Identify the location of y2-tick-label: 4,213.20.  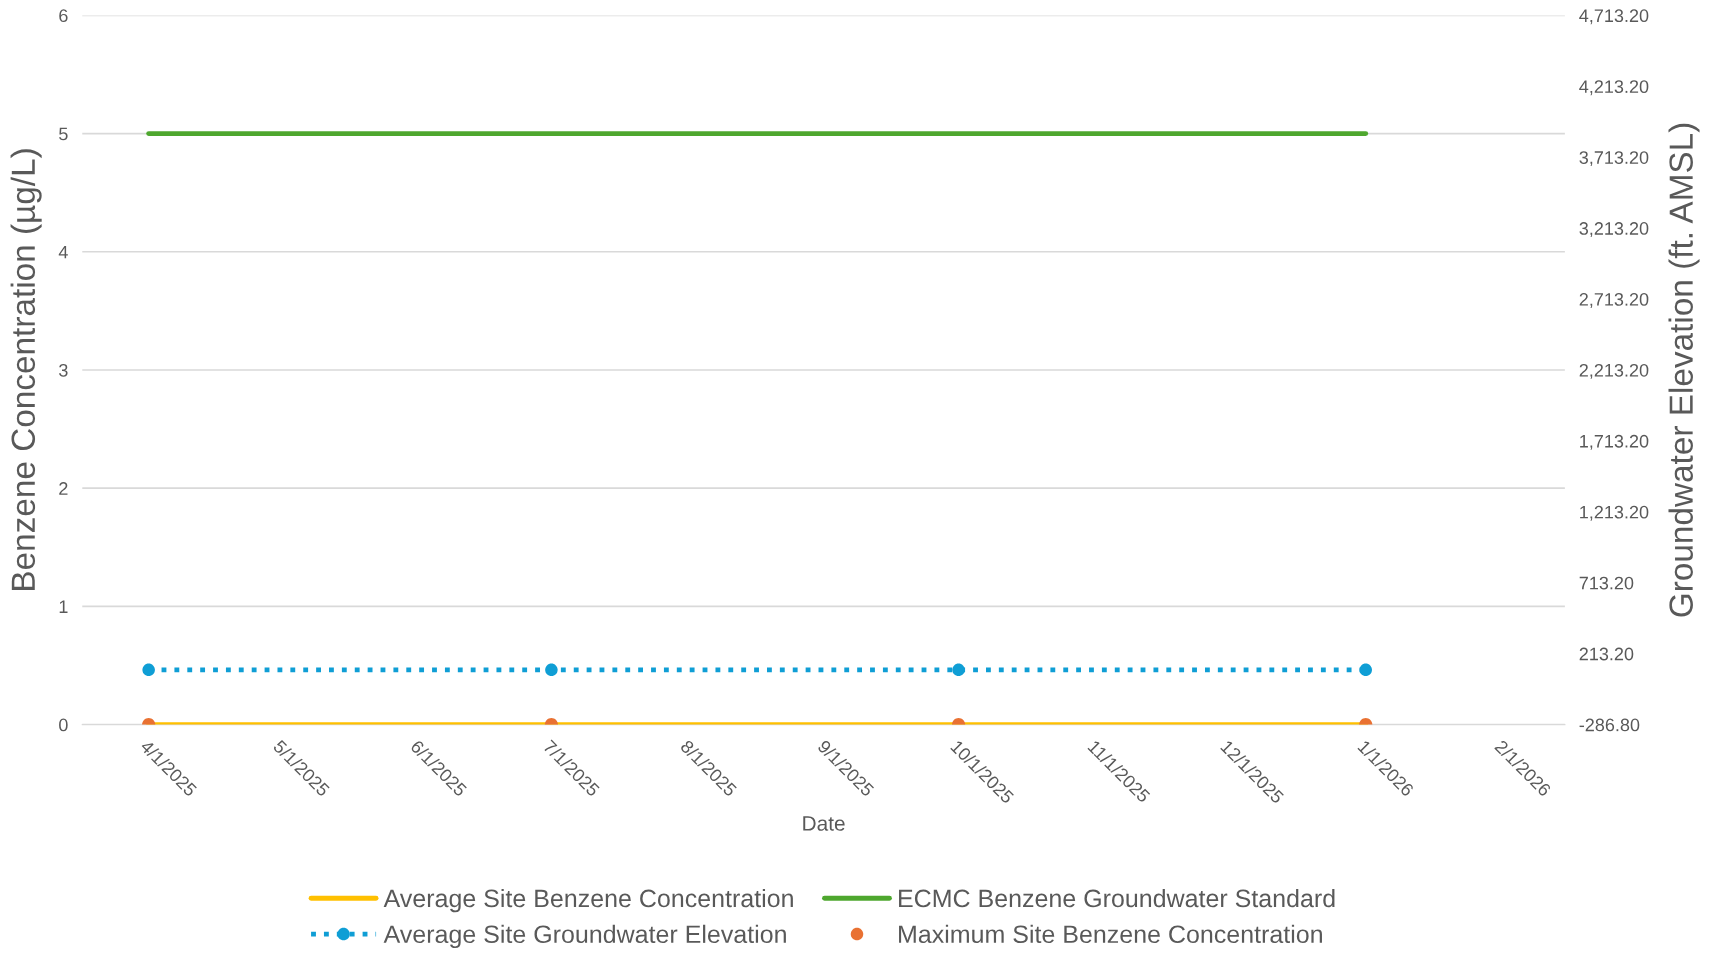
(1614, 88).